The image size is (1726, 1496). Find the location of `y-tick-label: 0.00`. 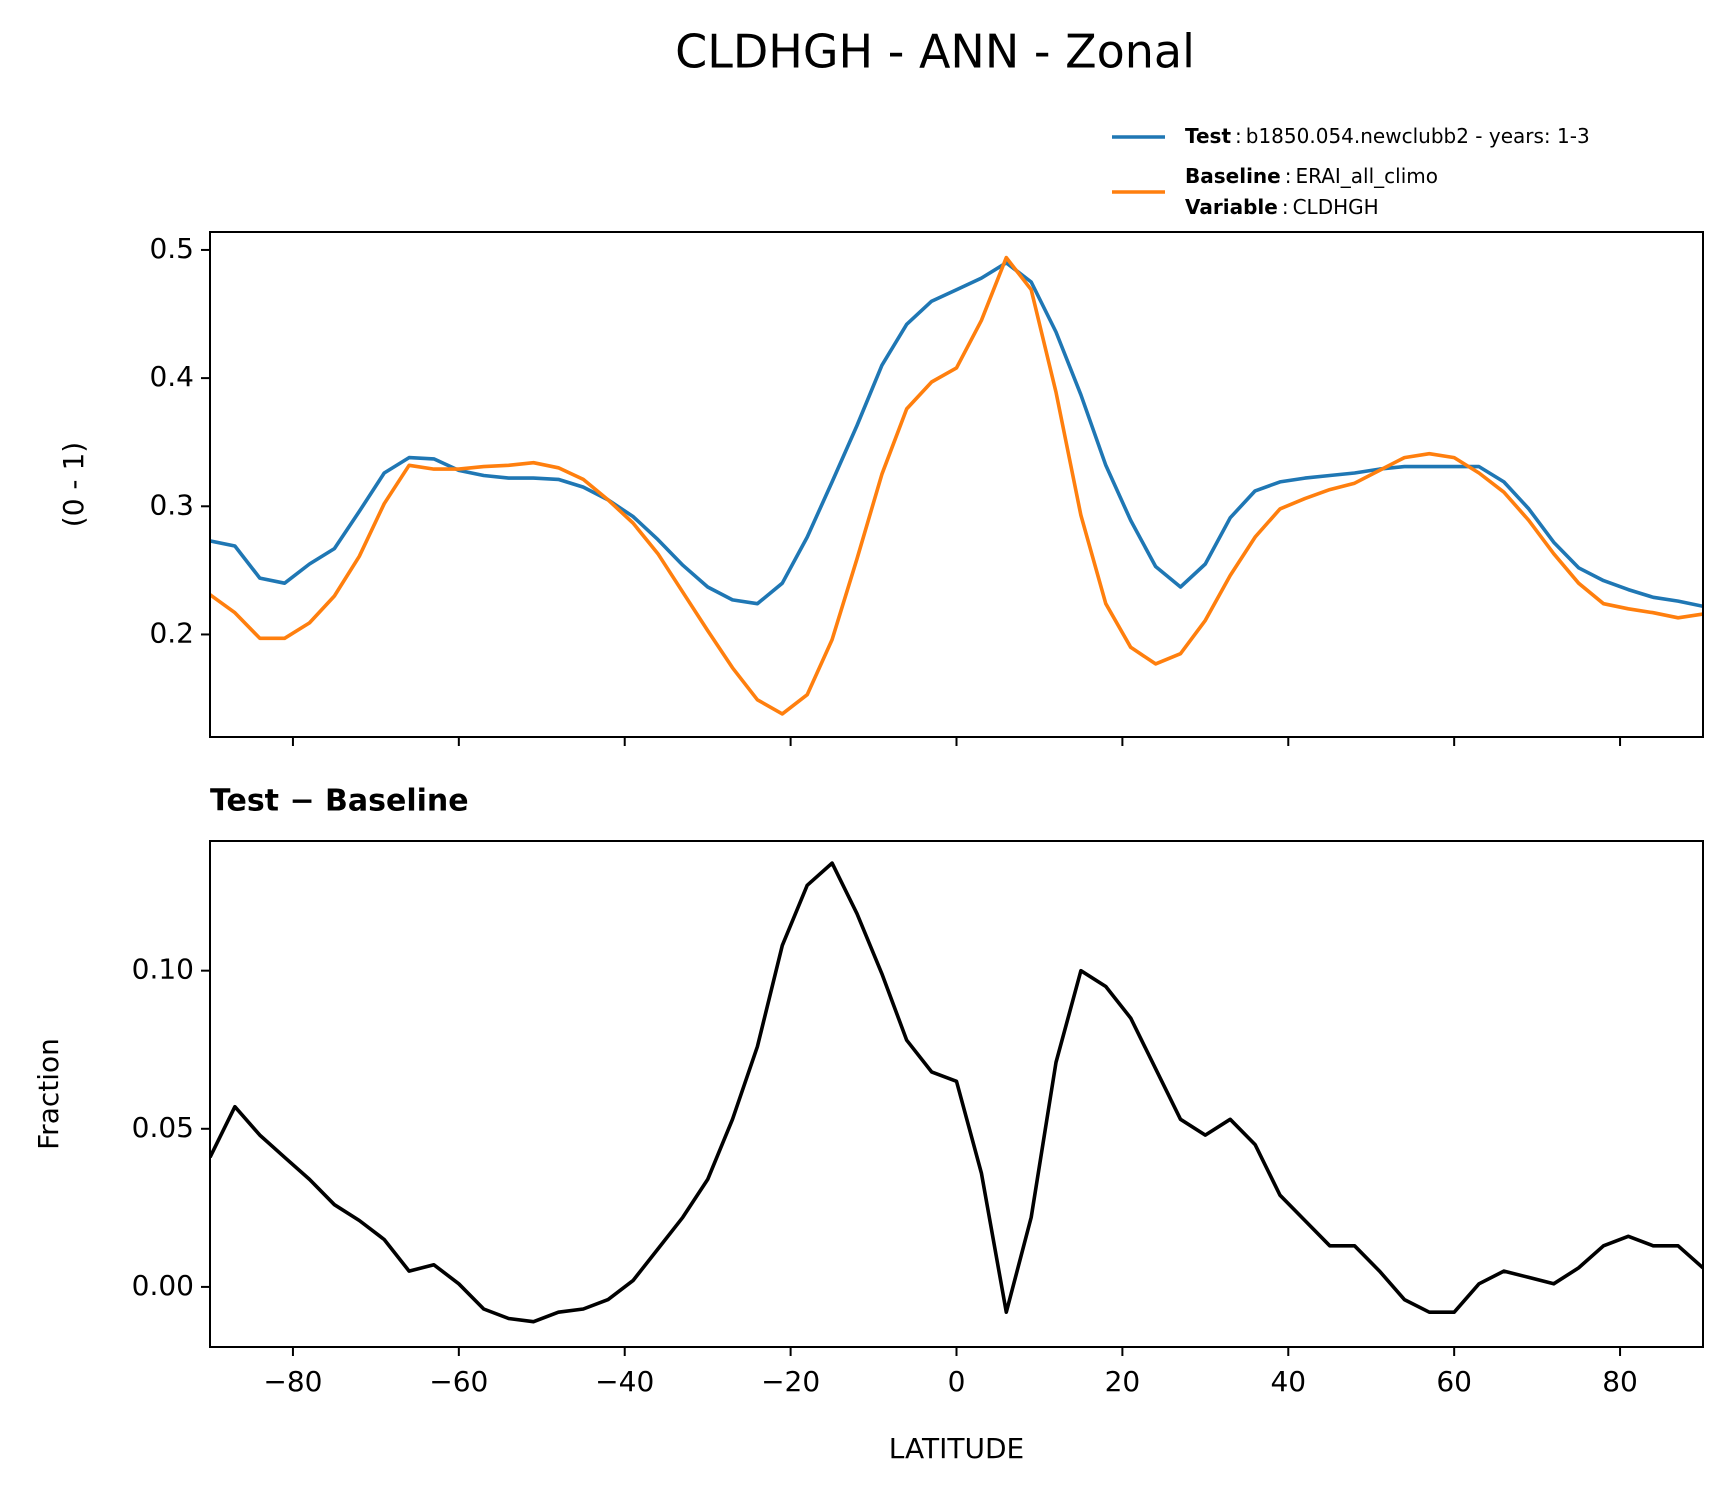

y-tick-label: 0.00 is located at coordinates (163, 1285).